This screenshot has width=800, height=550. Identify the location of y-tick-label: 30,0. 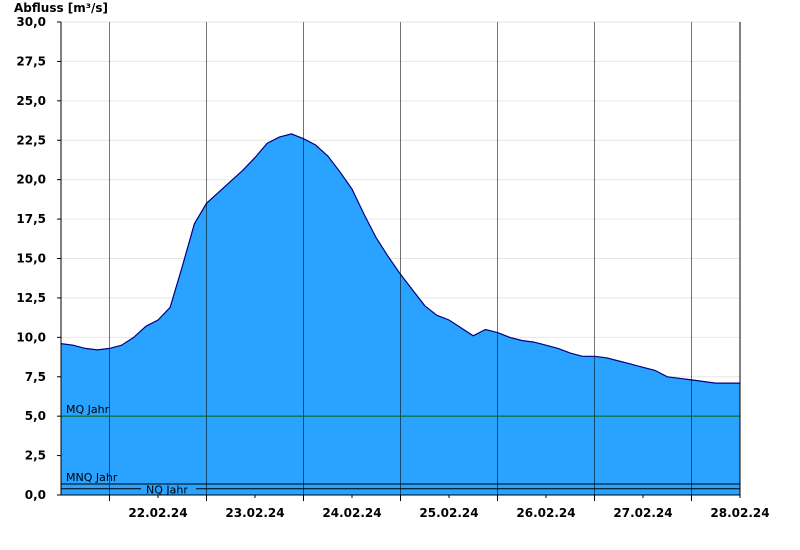
(31, 22).